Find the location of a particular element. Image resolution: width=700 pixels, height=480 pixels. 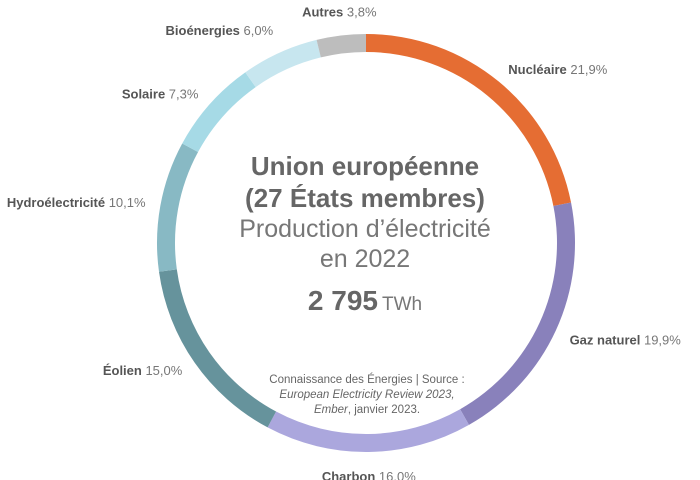

slice-label-value-7: 3,8% is located at coordinates (360, 12).